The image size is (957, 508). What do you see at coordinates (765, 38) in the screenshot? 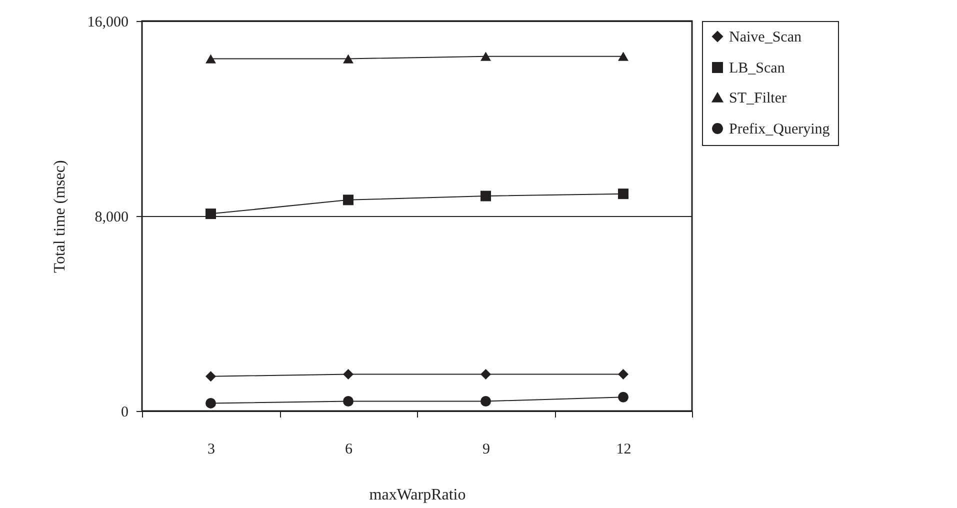
I see `legend-label: Naive_Scan` at bounding box center [765, 38].